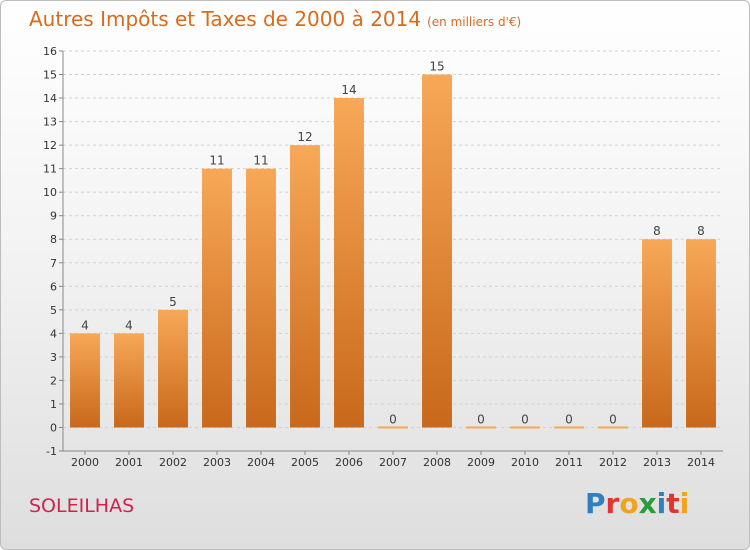 The height and width of the screenshot is (550, 750). I want to click on bar-2013, so click(657, 333).